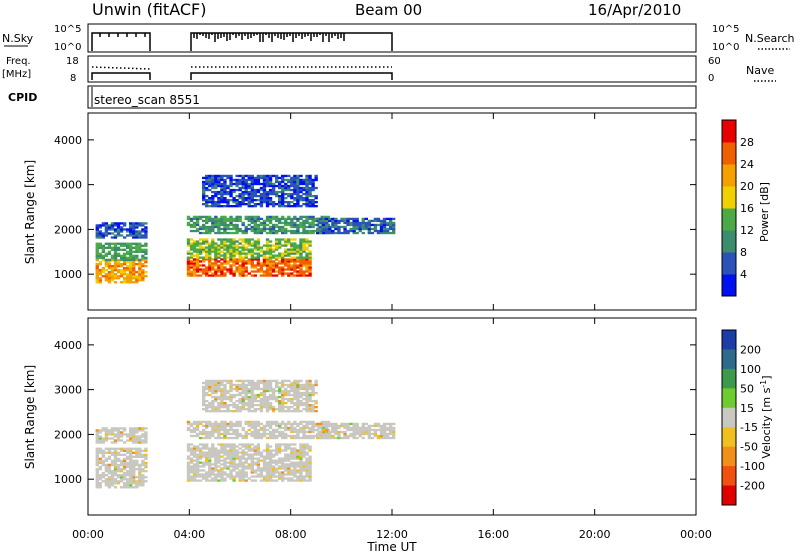 The width and height of the screenshot is (800, 554). Describe the element at coordinates (729, 417) in the screenshot. I see `velocity-colorbar-frame` at that location.